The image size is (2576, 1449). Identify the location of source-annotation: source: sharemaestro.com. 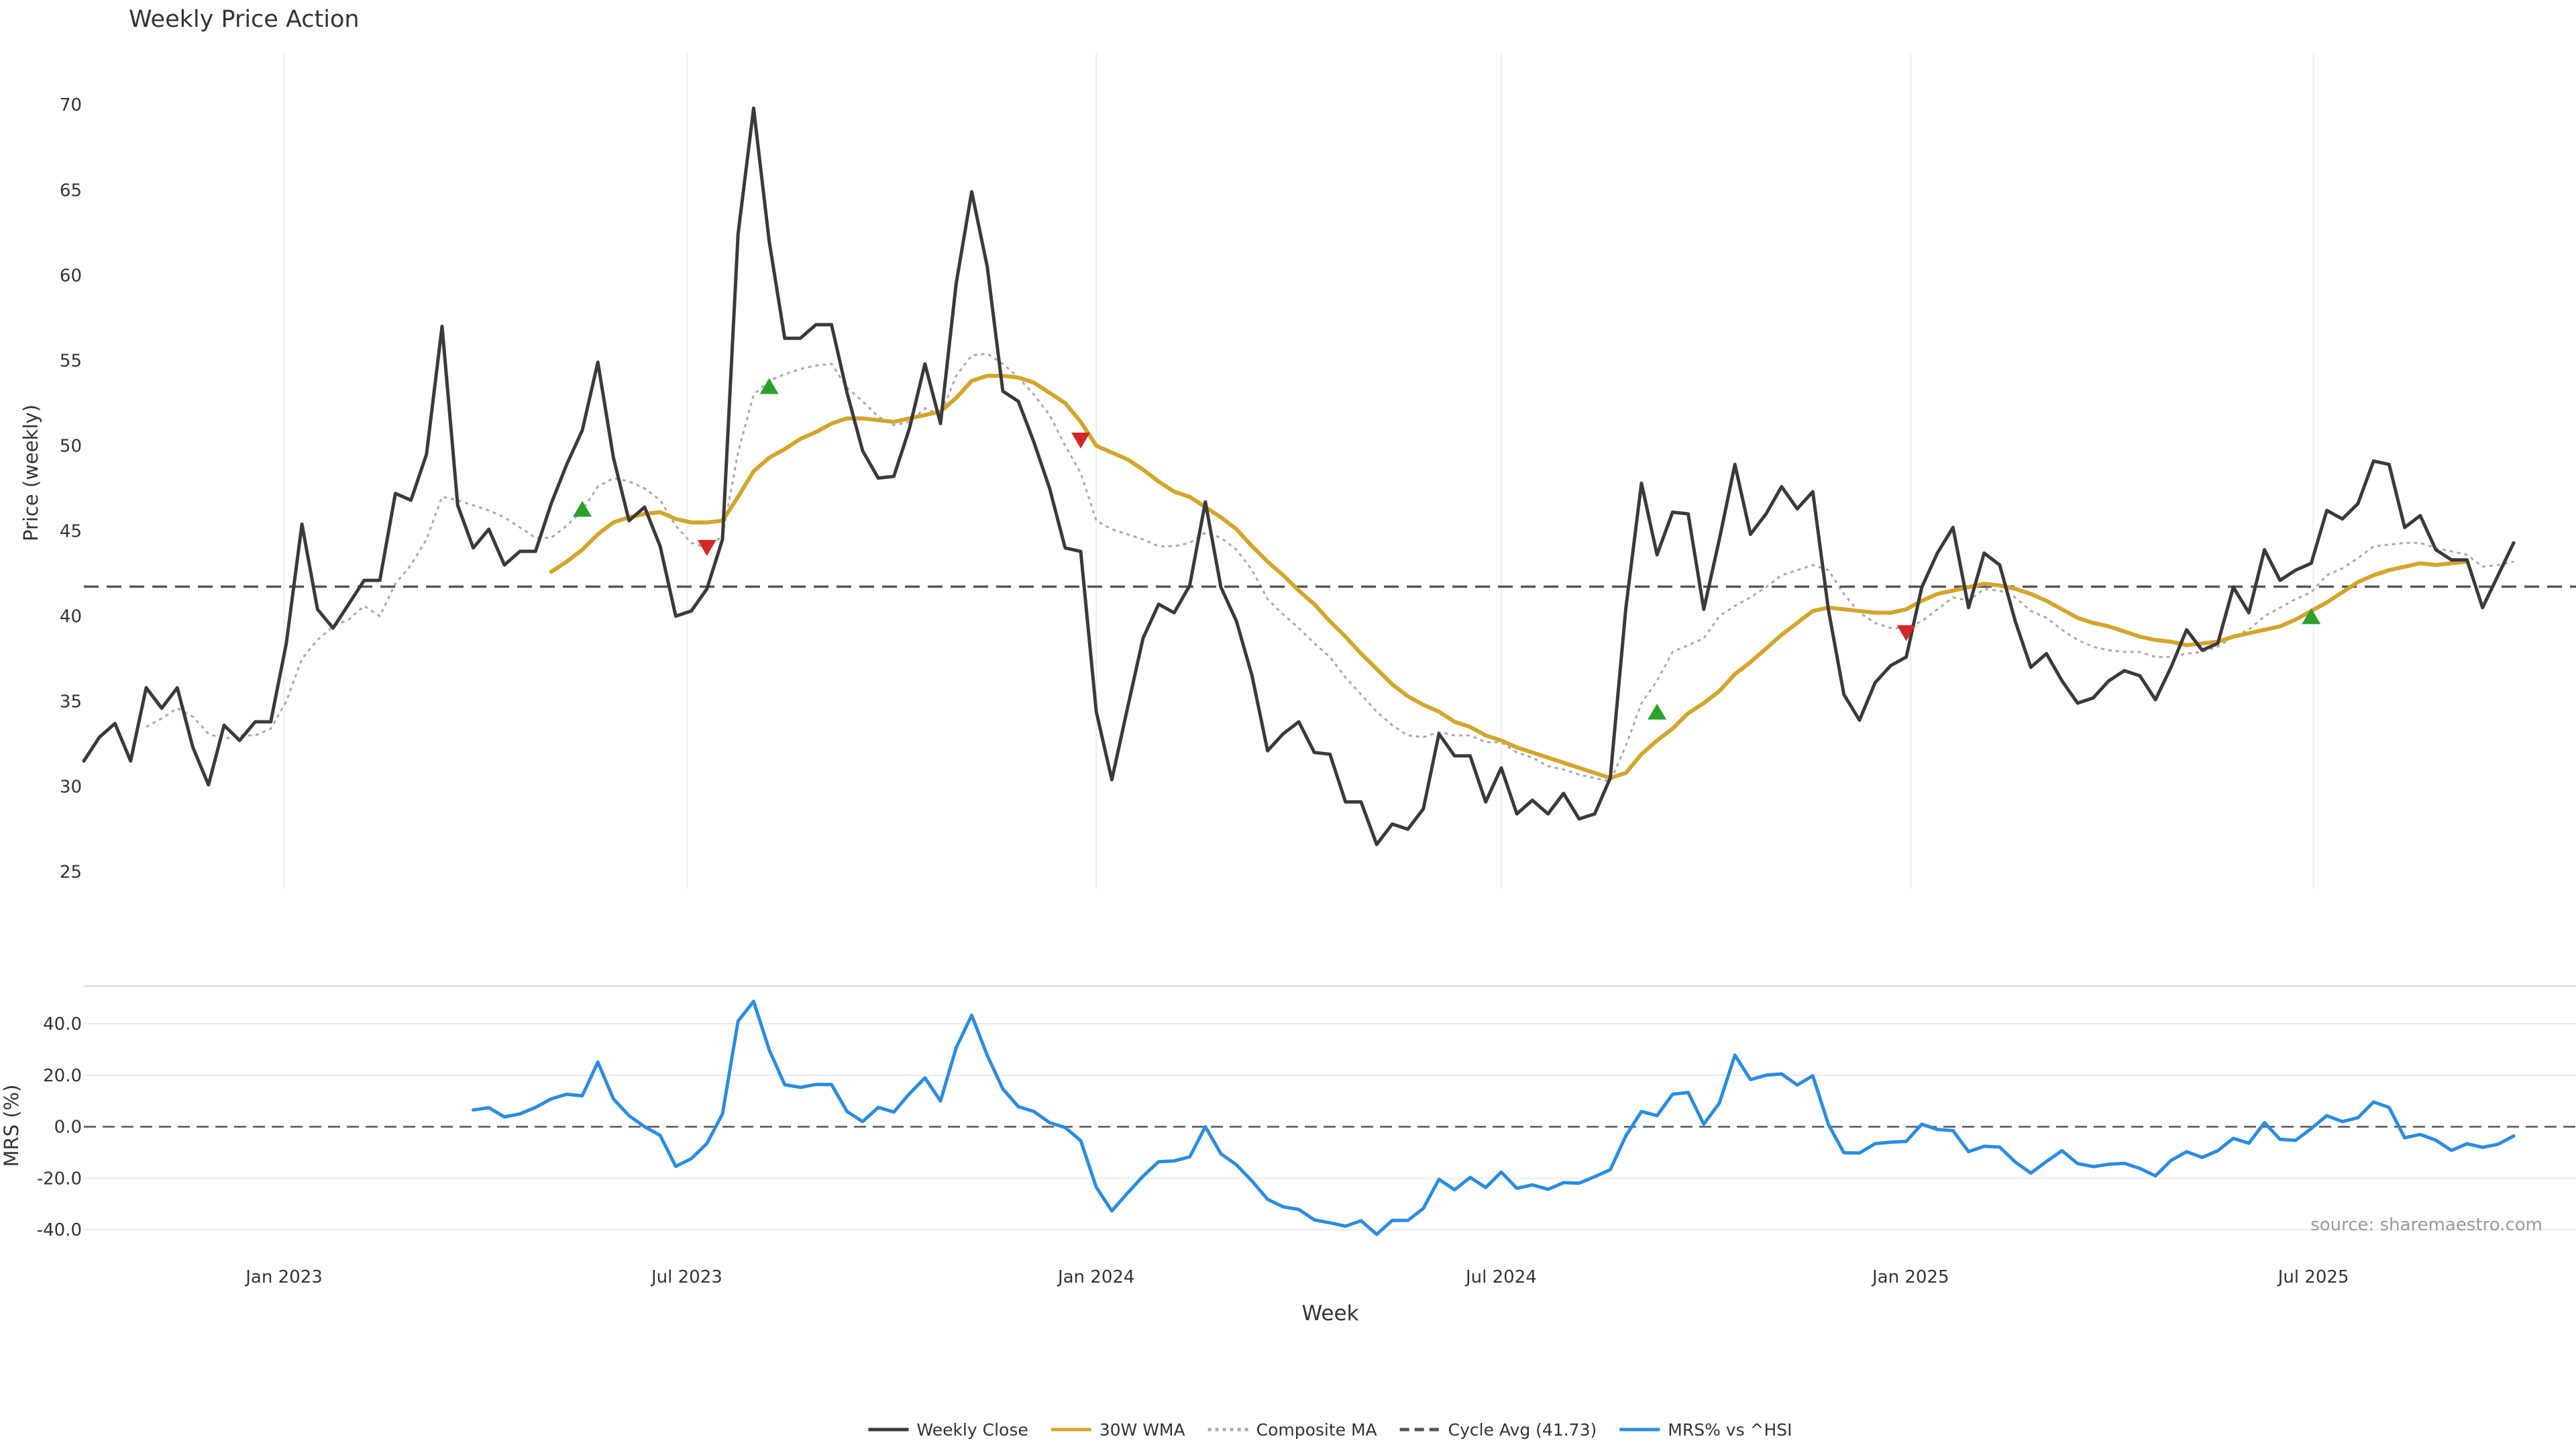
(2426, 1225).